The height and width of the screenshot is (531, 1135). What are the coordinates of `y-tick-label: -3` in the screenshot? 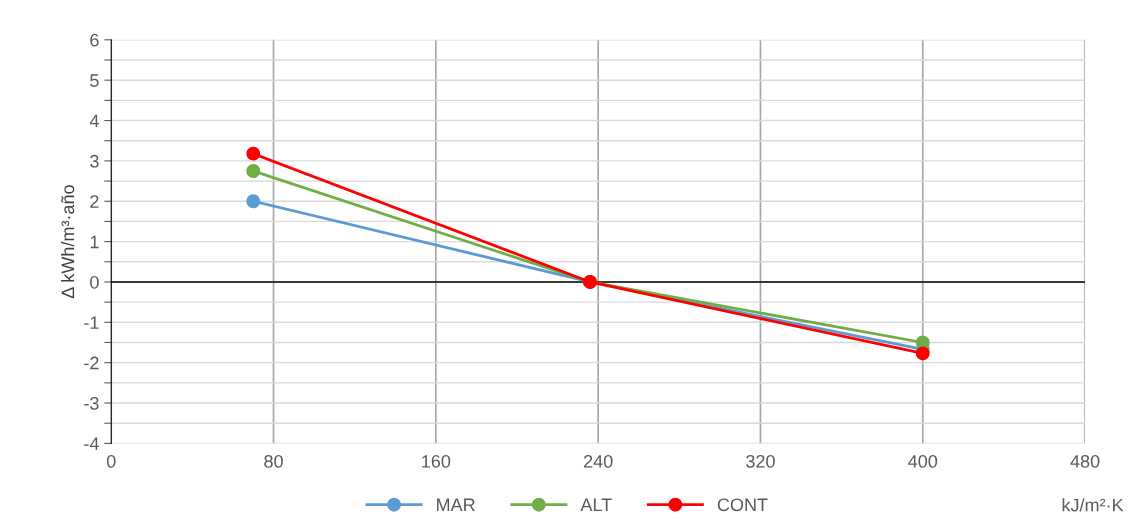 It's located at (91, 403).